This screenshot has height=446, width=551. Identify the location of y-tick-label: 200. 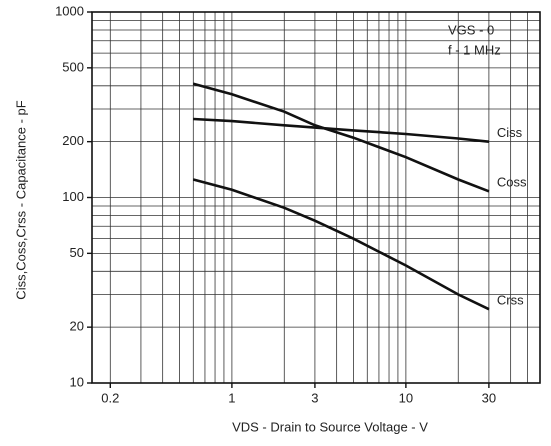
(73, 140).